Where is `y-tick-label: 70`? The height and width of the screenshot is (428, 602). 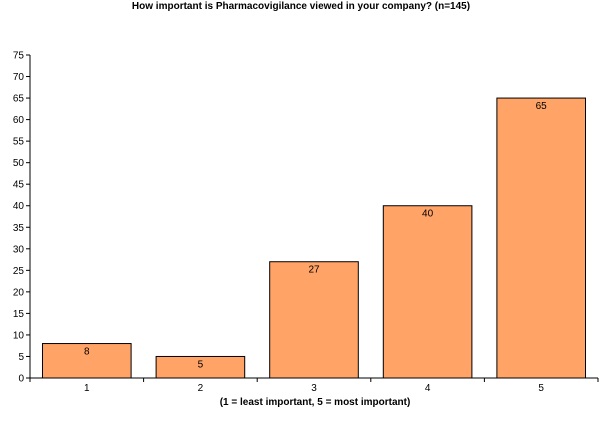 y-tick-label: 70 is located at coordinates (19, 77).